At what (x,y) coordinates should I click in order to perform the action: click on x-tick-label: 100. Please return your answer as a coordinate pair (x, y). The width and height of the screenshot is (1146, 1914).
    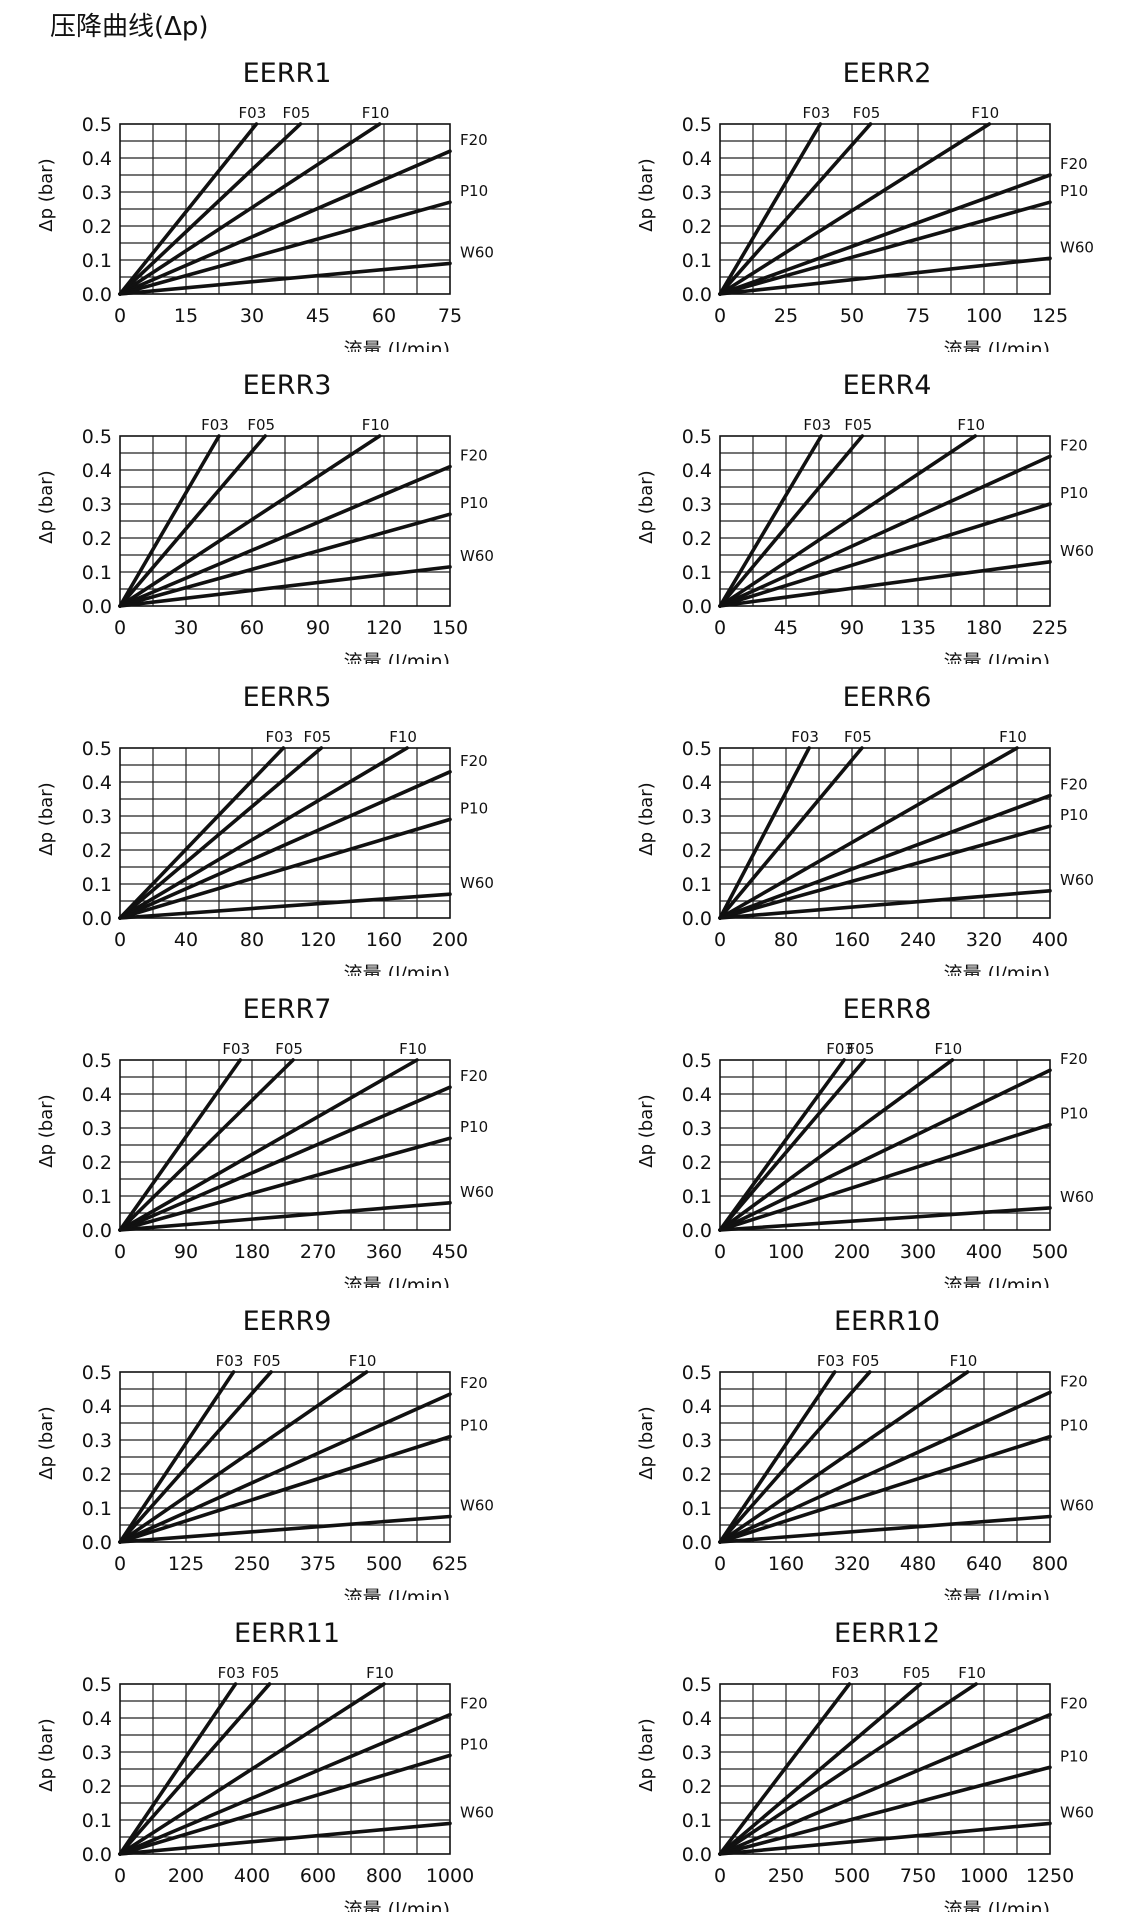
    Looking at the image, I should click on (984, 316).